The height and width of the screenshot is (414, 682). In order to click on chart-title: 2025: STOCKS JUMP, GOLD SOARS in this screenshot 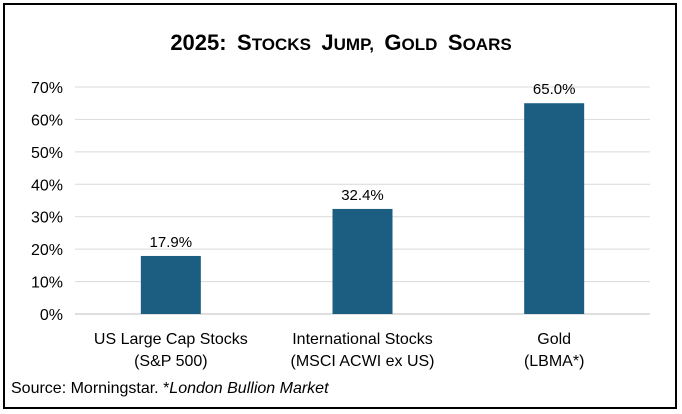, I will do `click(340, 42)`.